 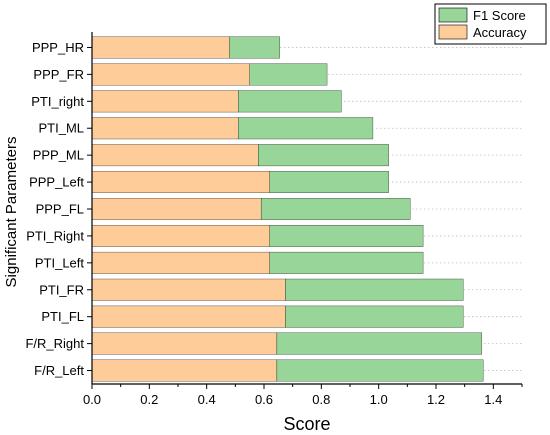 I want to click on x-tick-label: 1.4, so click(x=493, y=399).